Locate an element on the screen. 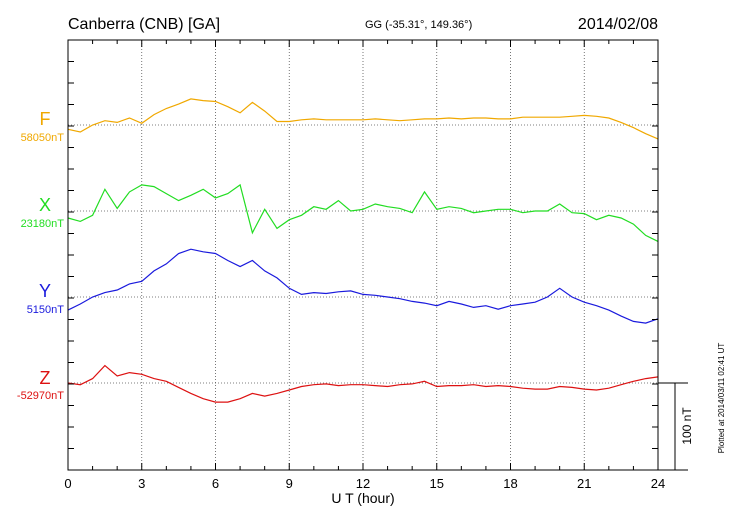 The height and width of the screenshot is (520, 730). x-tick-label: 3 is located at coordinates (141, 483).